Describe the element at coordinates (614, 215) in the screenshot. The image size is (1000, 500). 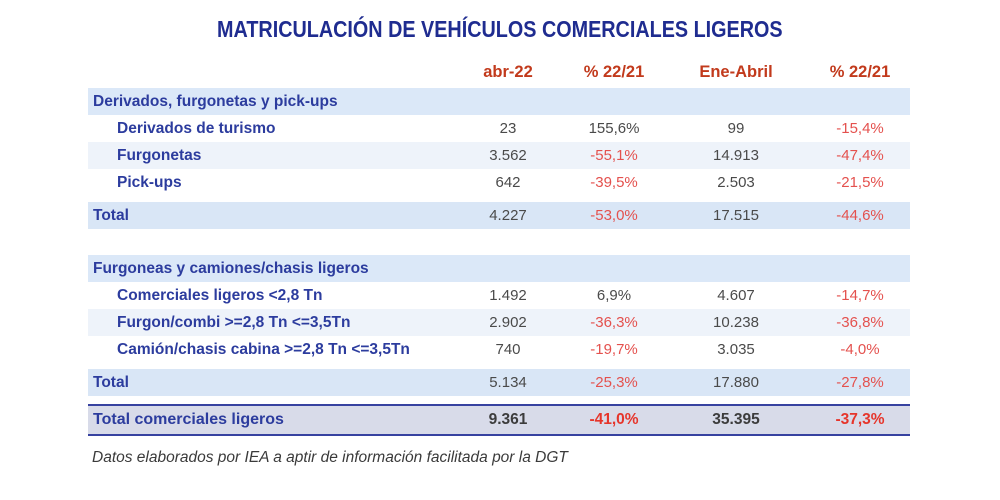
I see `value-pct-22-21: -53,0%` at that location.